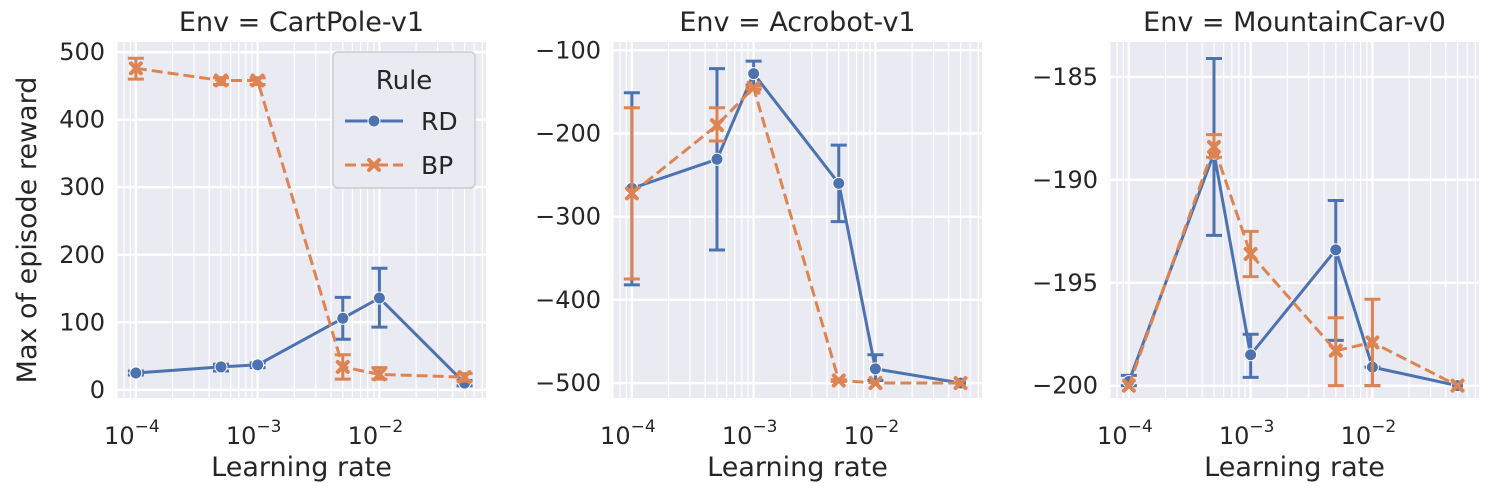 This screenshot has width=1489, height=491. I want to click on y-tick-label: 300, so click(82, 187).